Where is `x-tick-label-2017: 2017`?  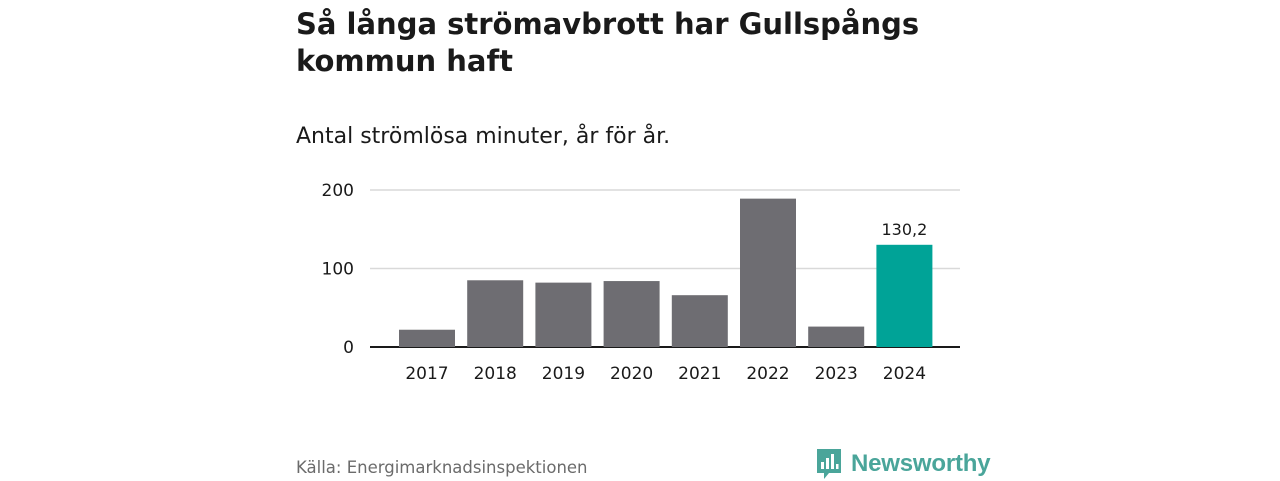
x-tick-label-2017: 2017 is located at coordinates (426, 374).